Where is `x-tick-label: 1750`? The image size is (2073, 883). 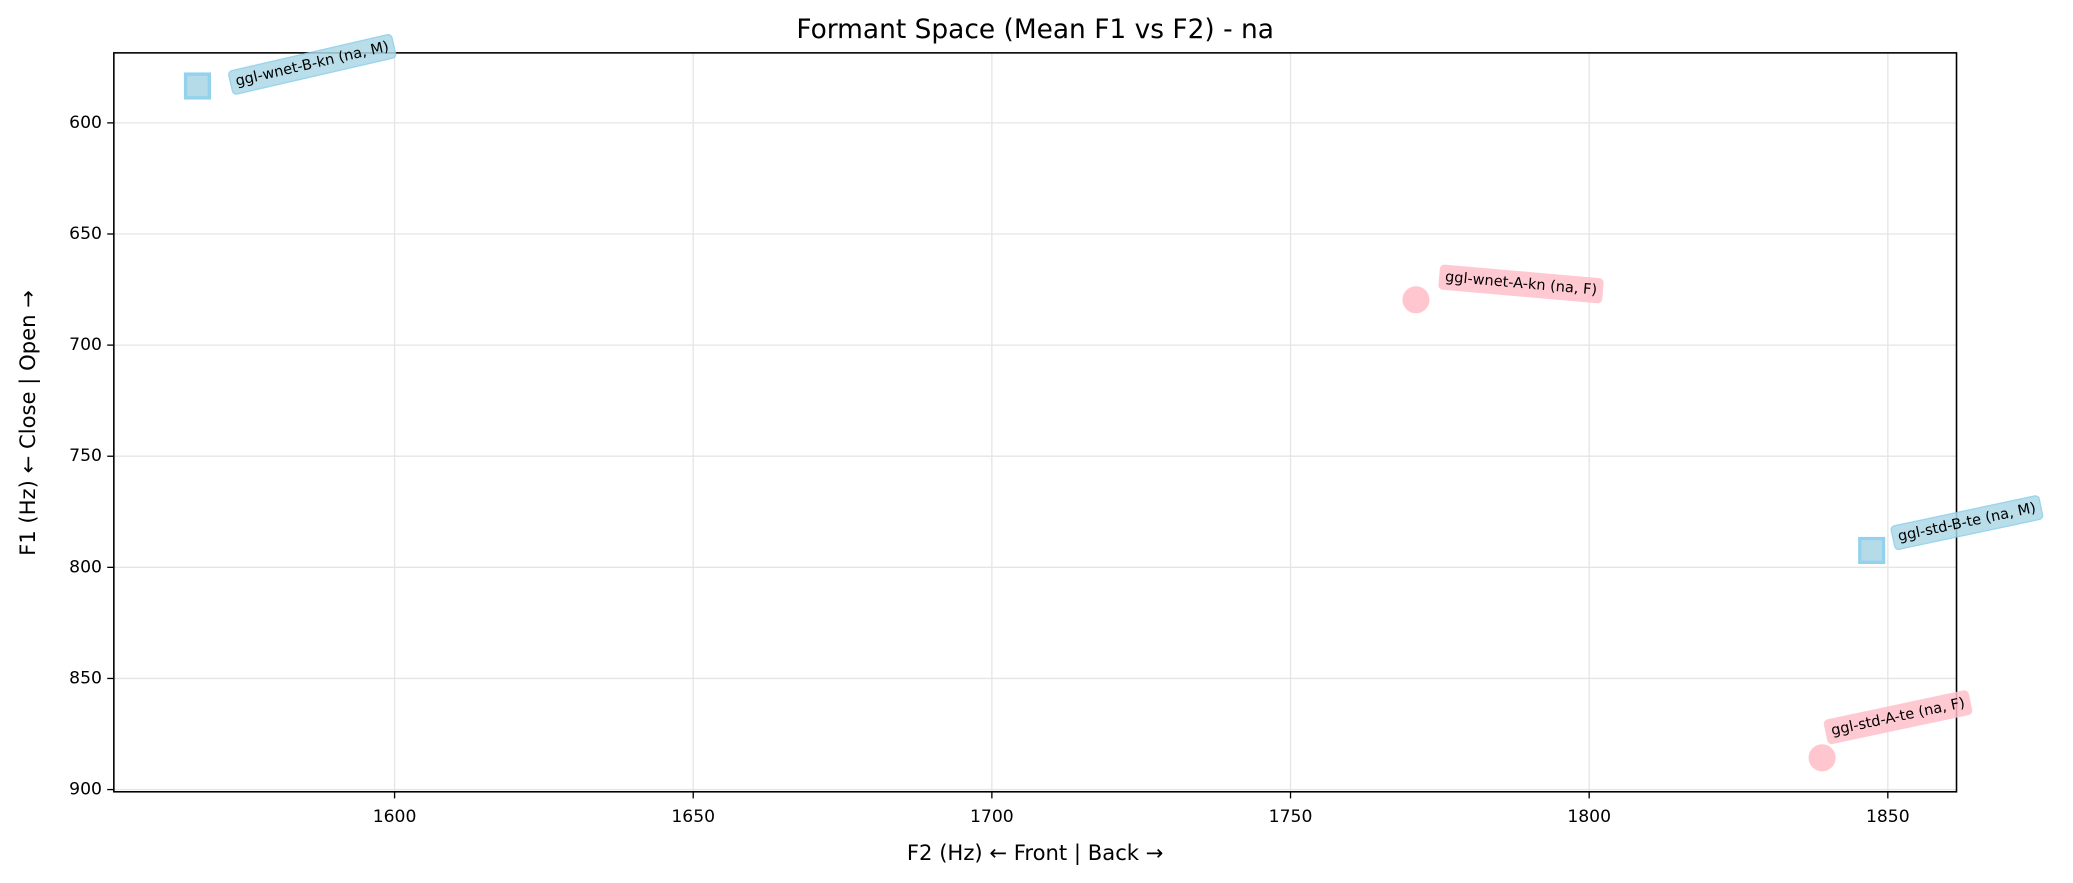
x-tick-label: 1750 is located at coordinates (1291, 817).